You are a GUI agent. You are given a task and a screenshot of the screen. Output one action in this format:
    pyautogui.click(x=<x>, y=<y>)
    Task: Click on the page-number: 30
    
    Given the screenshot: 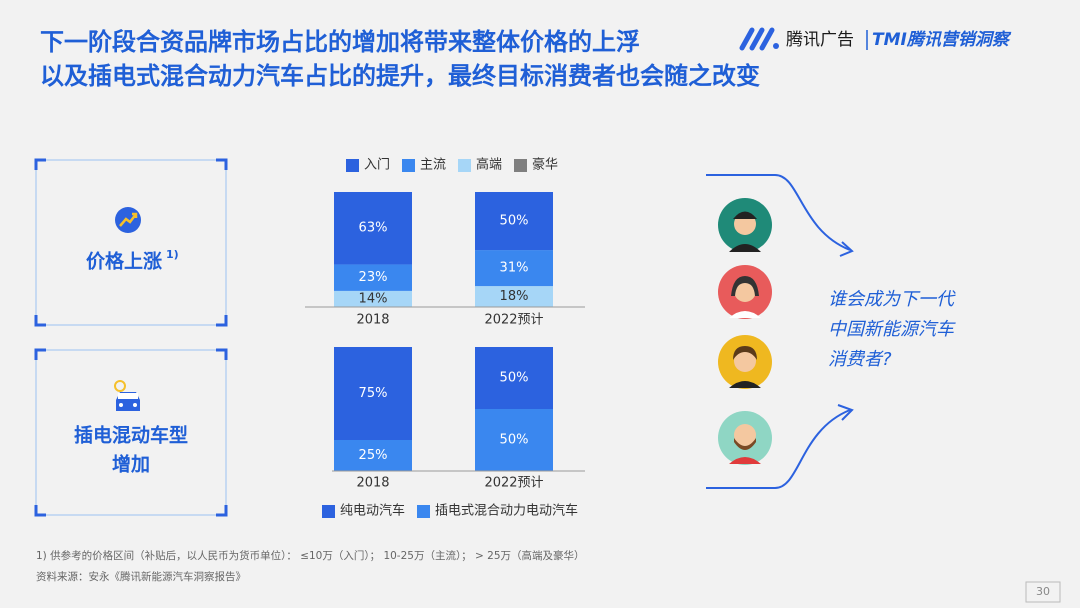 What is the action you would take?
    pyautogui.click(x=1043, y=591)
    